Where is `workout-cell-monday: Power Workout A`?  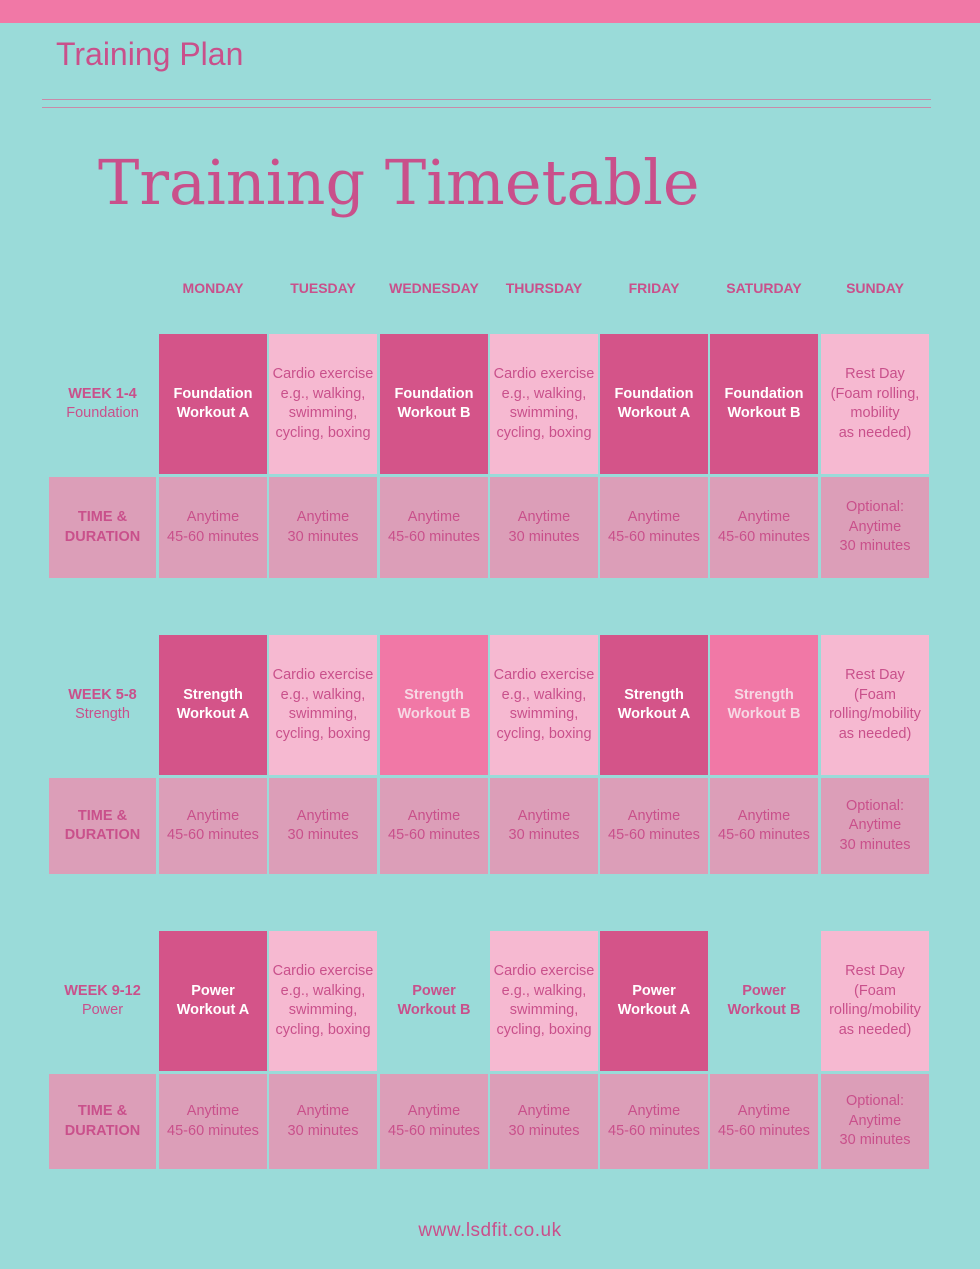
workout-cell-monday: Power Workout A is located at coordinates (213, 1001).